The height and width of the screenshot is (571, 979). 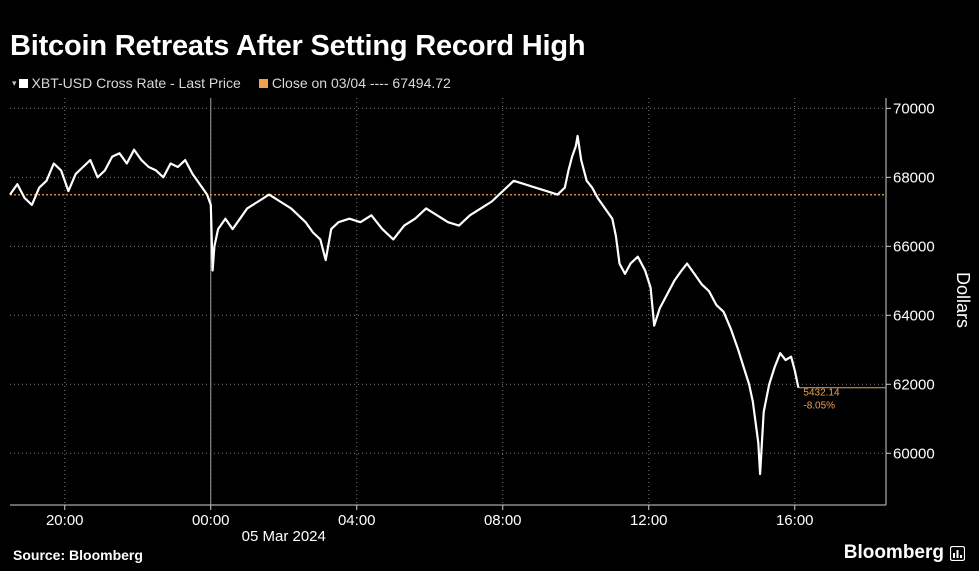 I want to click on legend-close: Close on 03/04 ---- 67494.72, so click(x=354, y=83).